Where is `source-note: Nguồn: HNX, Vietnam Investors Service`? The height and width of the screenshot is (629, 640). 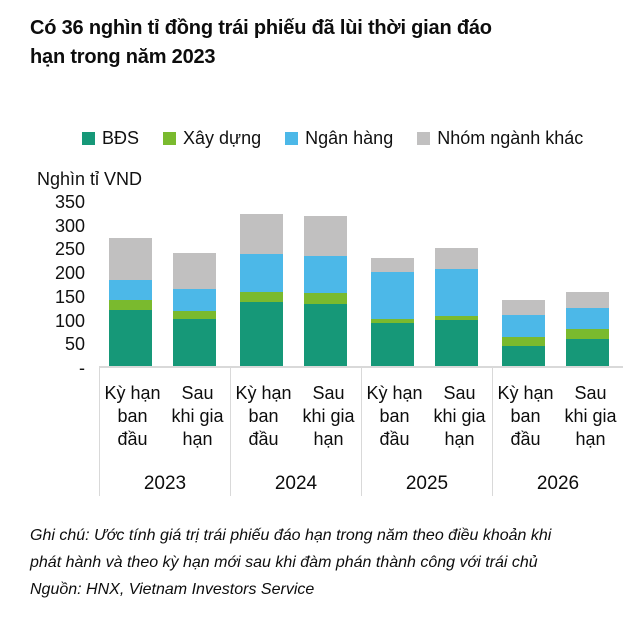
source-note: Nguồn: HNX, Vietnam Investors Service is located at coordinates (172, 590).